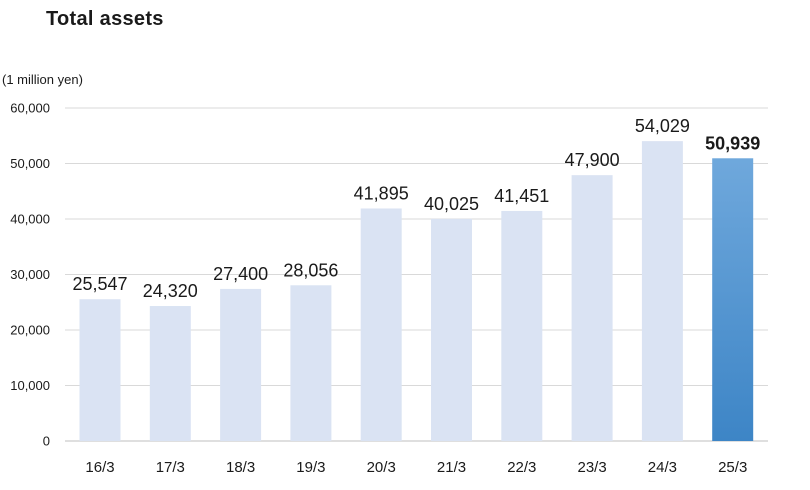 The height and width of the screenshot is (490, 810). I want to click on x-tick-label: 18/3, so click(240, 467).